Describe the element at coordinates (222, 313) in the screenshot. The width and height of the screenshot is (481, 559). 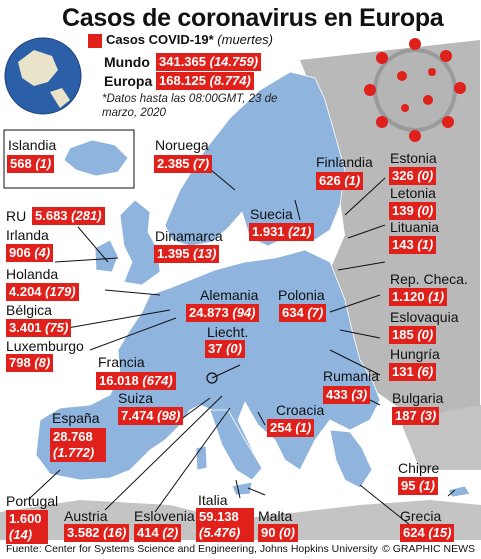
I see `country-value-alemania: 24.873 (94)` at that location.